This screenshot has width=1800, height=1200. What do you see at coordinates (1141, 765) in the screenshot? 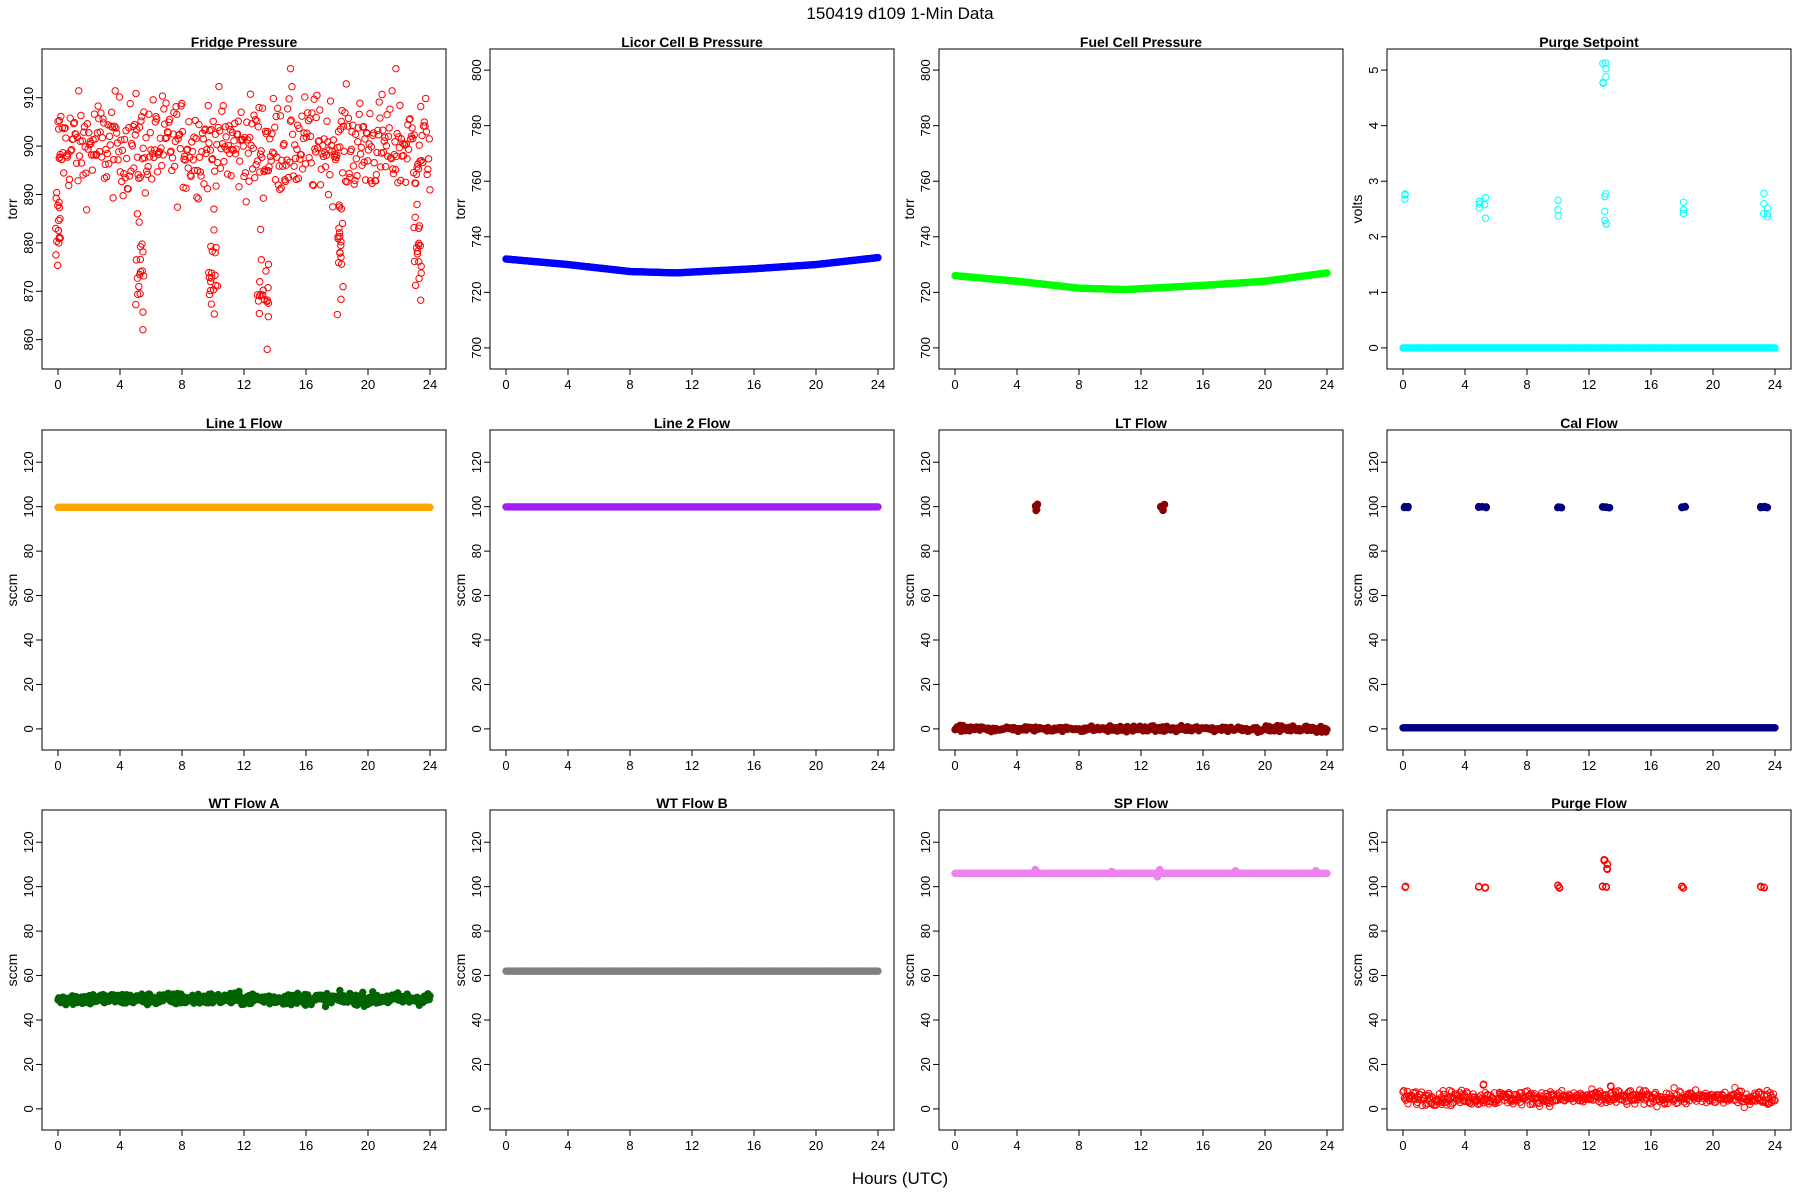
I see `x-tick-label: 12` at bounding box center [1141, 765].